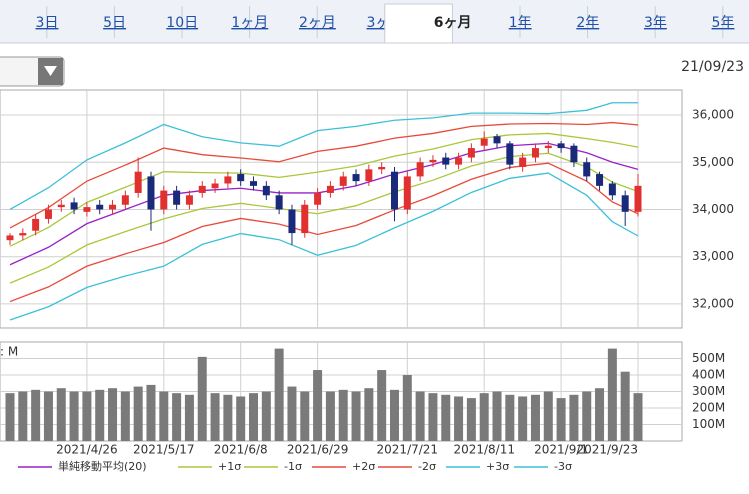 This screenshot has width=749, height=494. I want to click on x-tick-label: 2021/6/29, so click(318, 450).